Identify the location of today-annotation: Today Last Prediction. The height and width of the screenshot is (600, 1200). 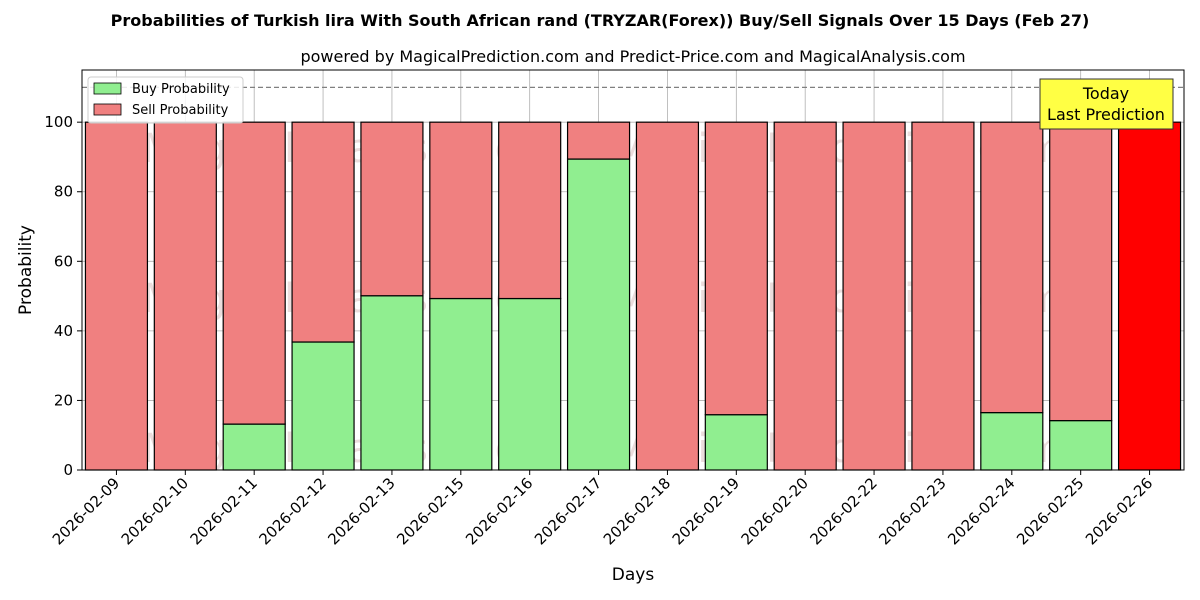
(1106, 104).